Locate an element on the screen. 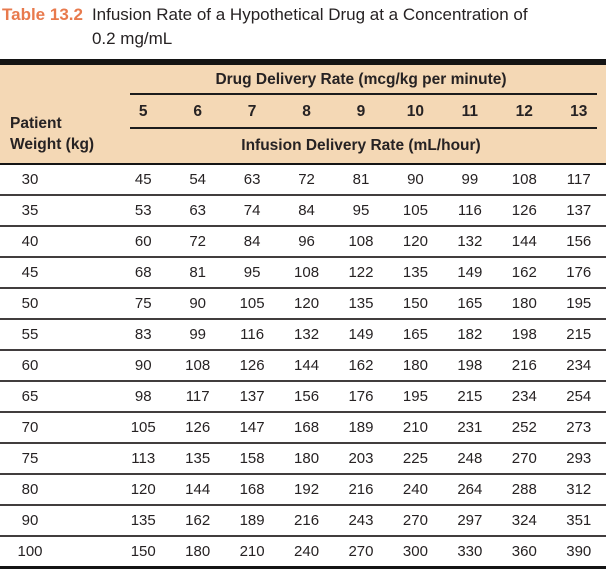 This screenshot has width=606, height=577. table-row: 70 105 126 147 168 189 210 231 252 273 is located at coordinates (303, 428).